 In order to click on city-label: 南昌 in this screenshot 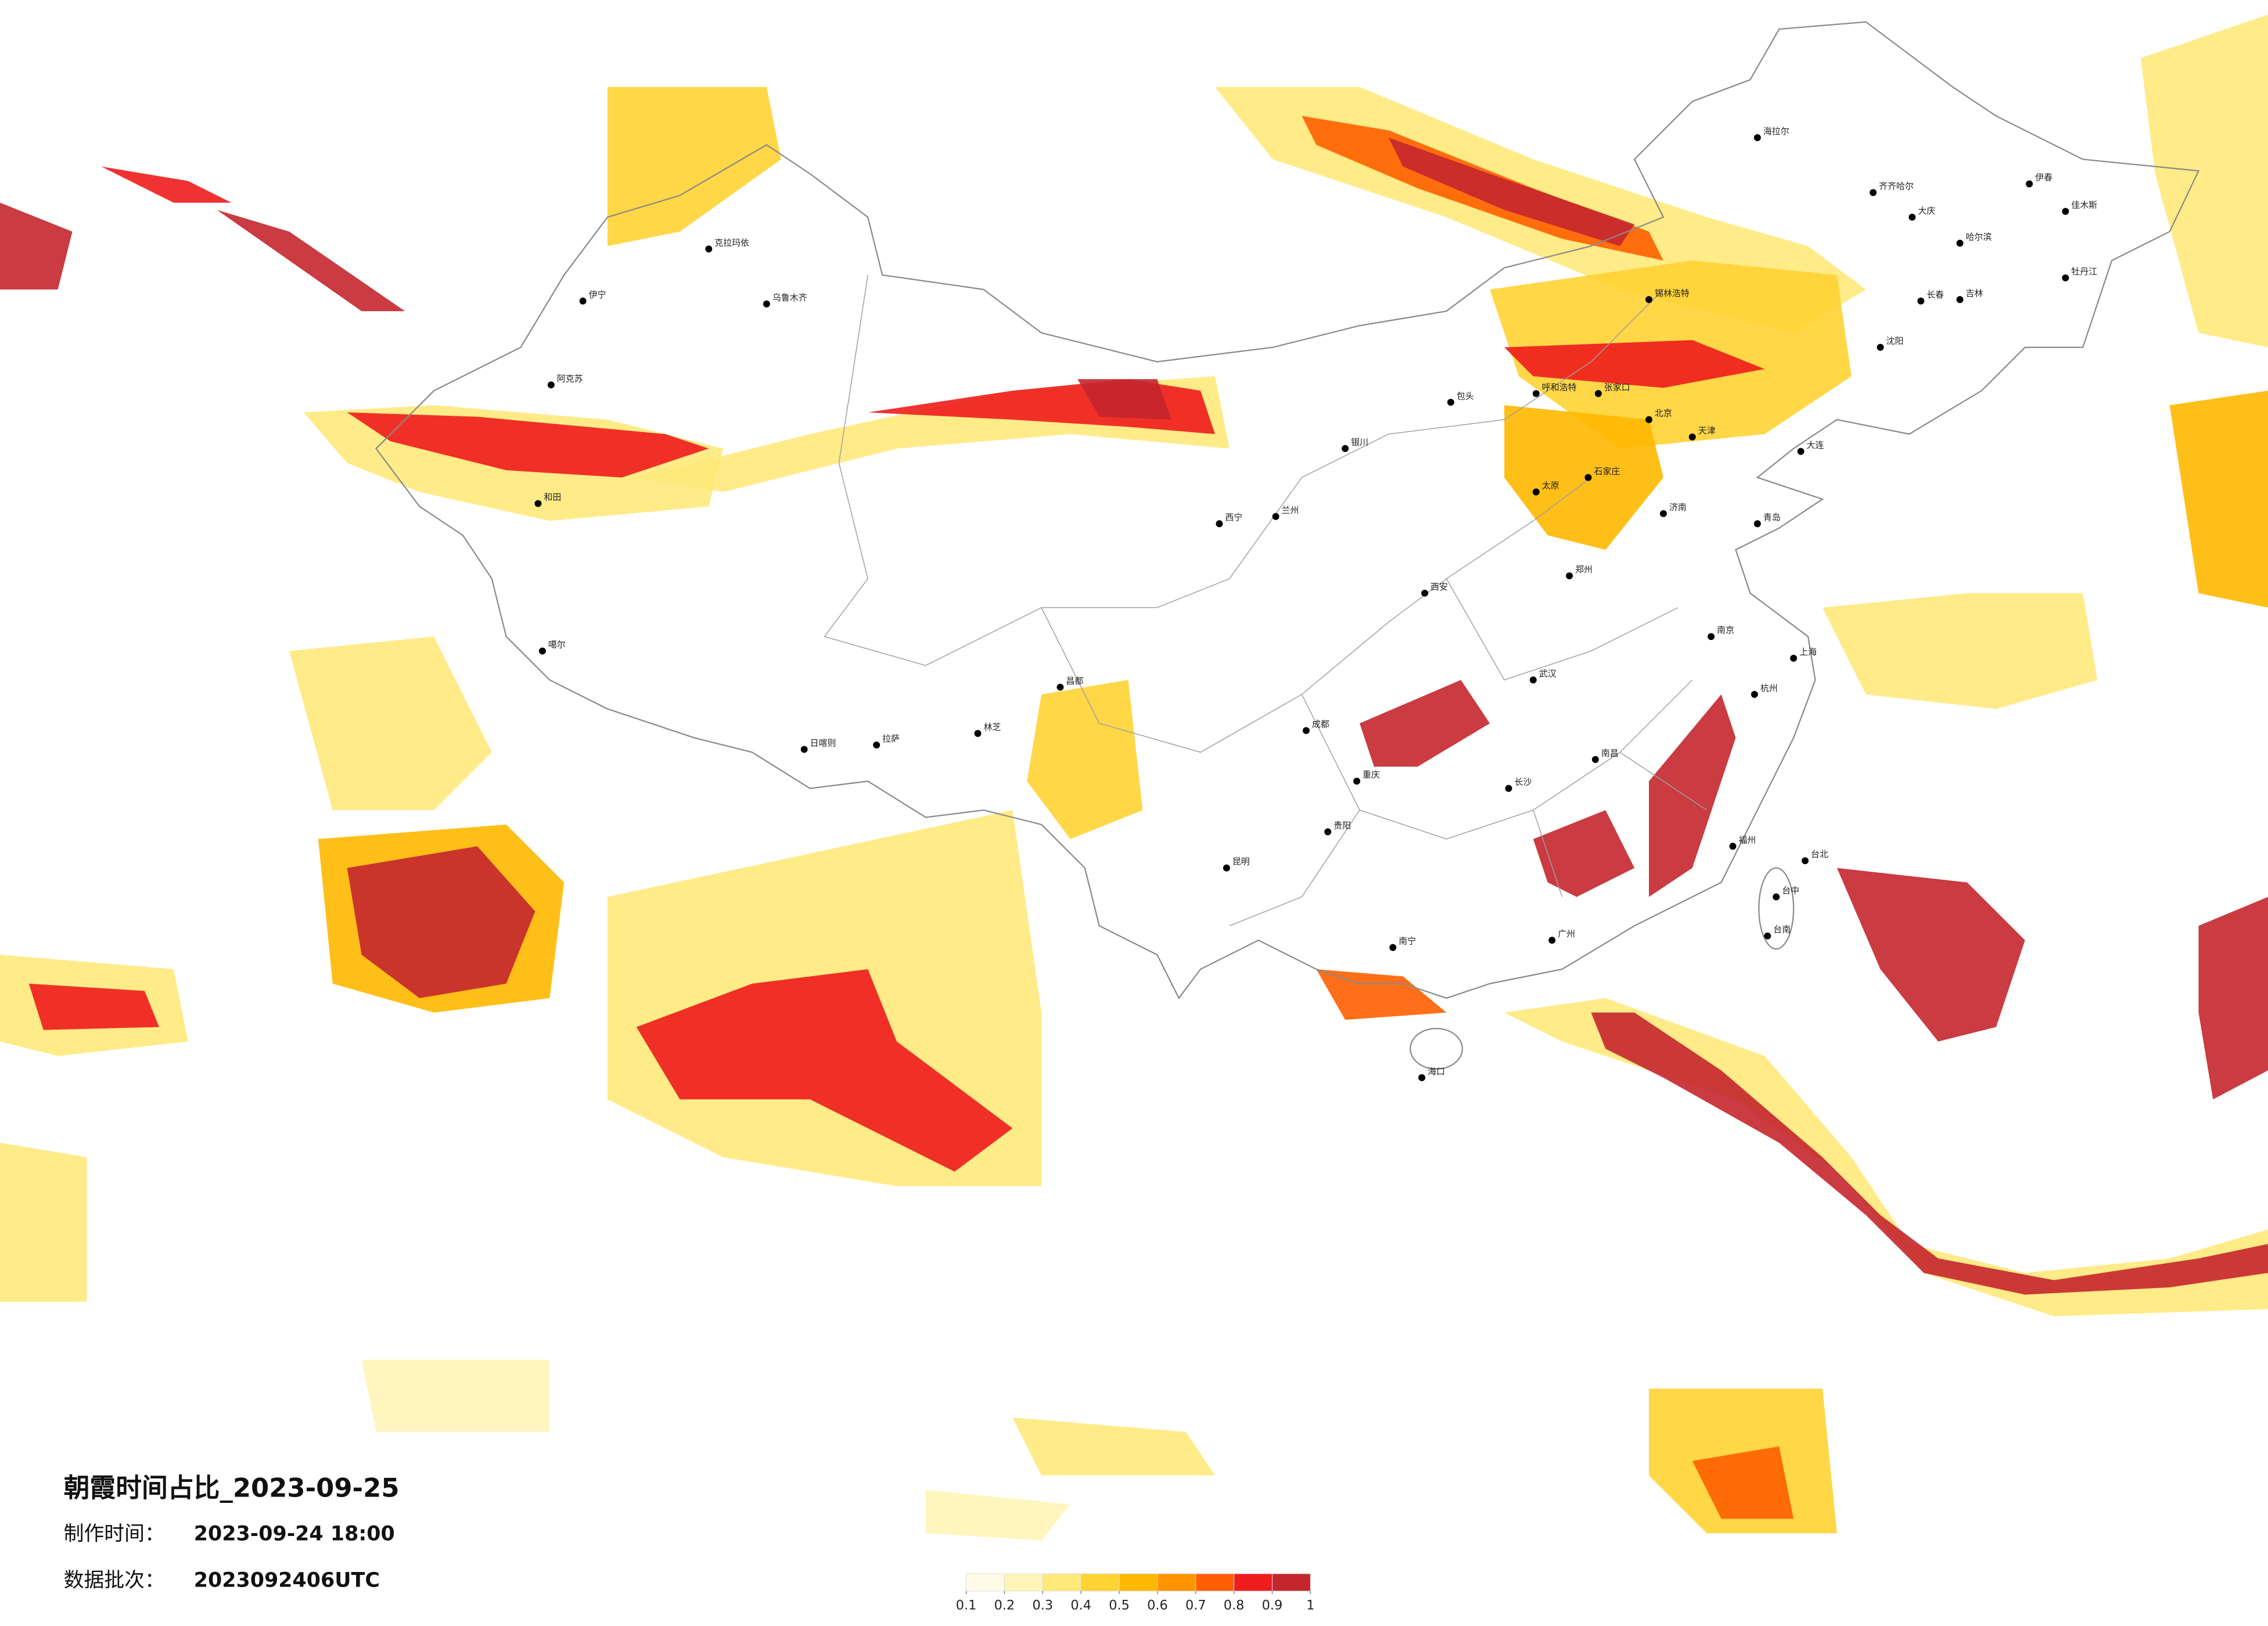, I will do `click(1610, 753)`.